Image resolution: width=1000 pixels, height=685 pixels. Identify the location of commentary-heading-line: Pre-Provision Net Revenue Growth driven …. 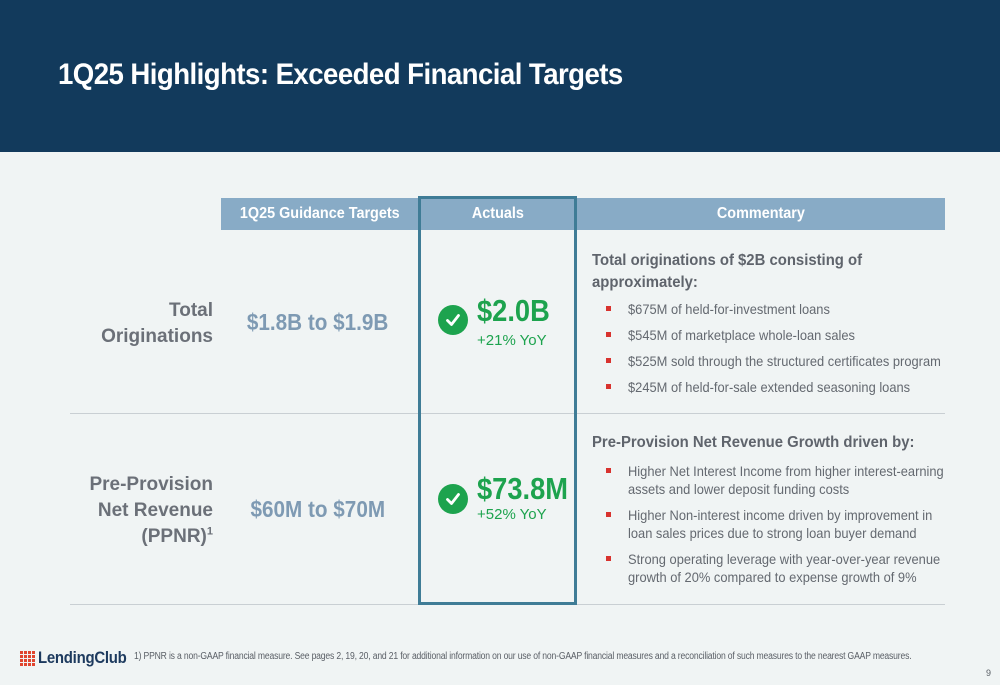
(753, 442).